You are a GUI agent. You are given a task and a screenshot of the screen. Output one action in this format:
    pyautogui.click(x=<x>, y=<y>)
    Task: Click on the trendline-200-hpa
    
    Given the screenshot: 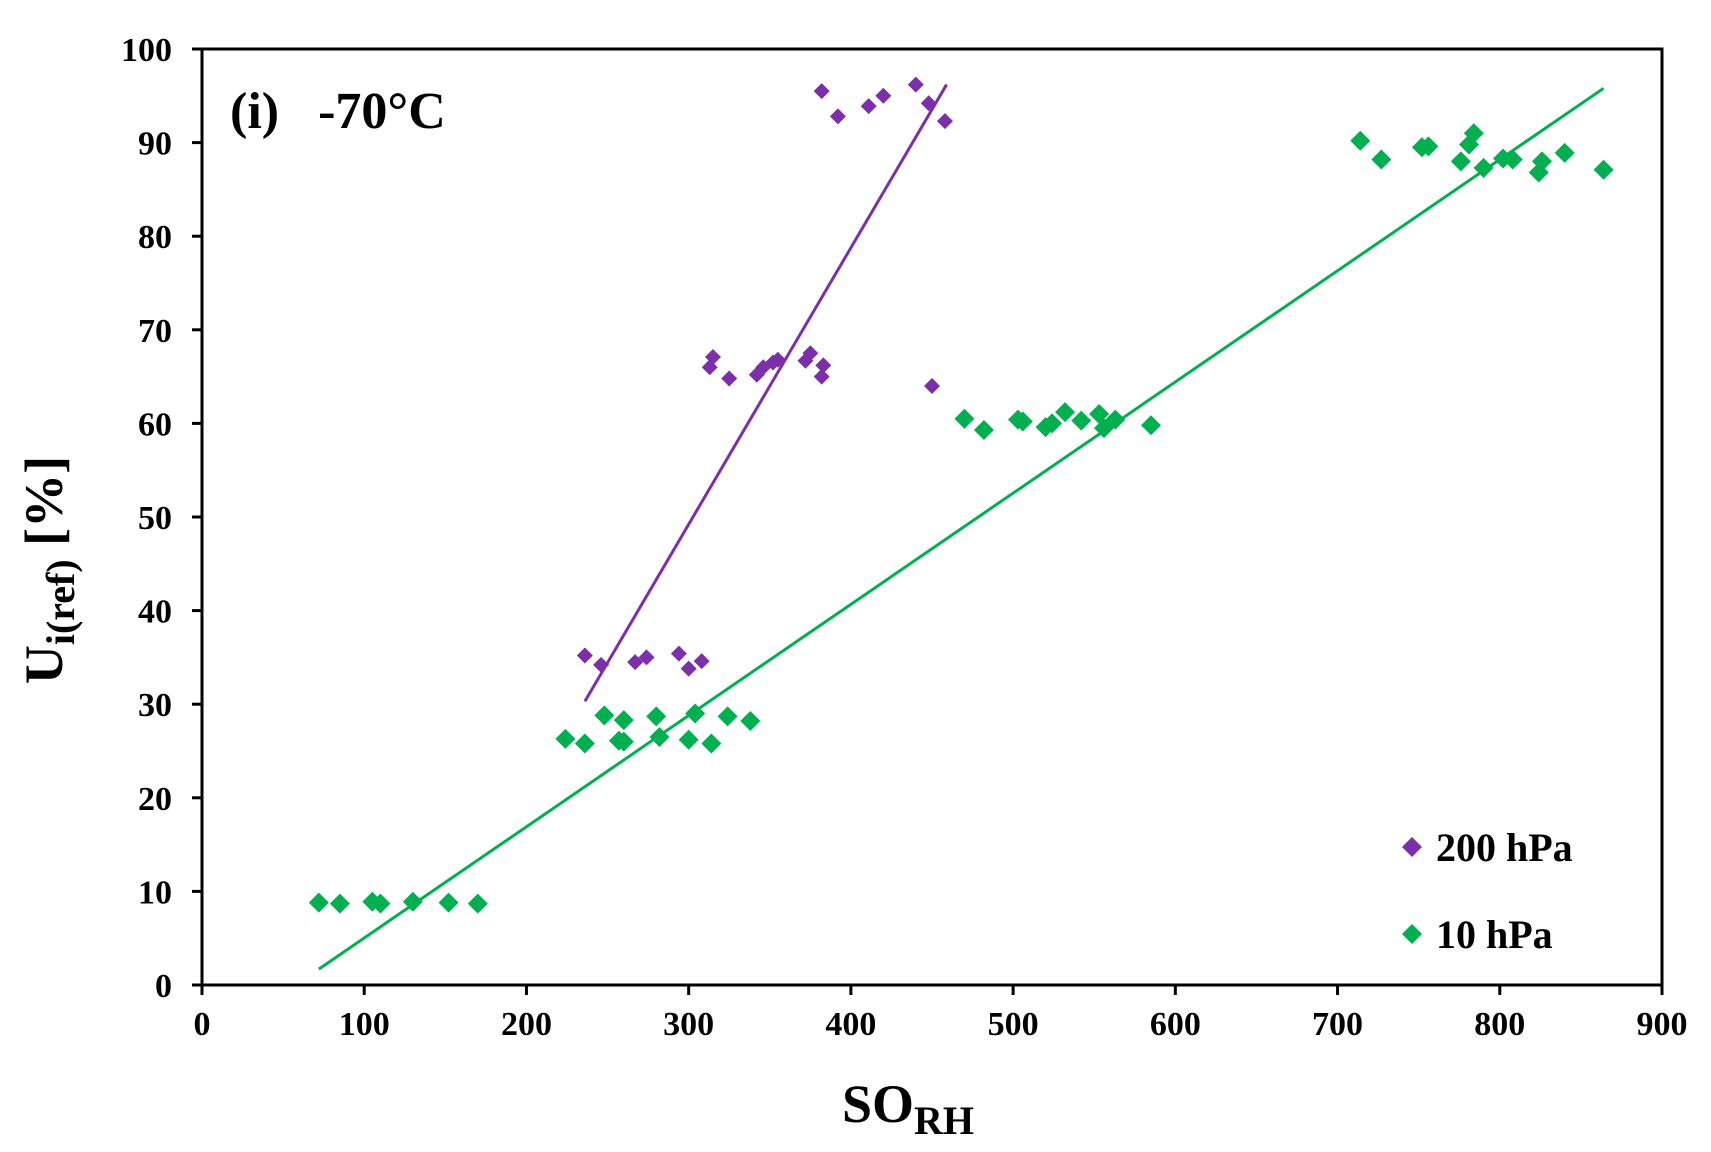 What is the action you would take?
    pyautogui.click(x=765, y=393)
    